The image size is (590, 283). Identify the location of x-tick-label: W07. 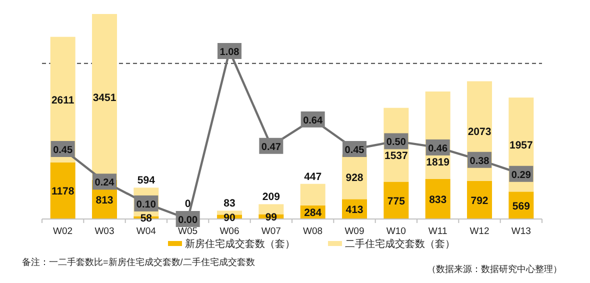
(271, 231).